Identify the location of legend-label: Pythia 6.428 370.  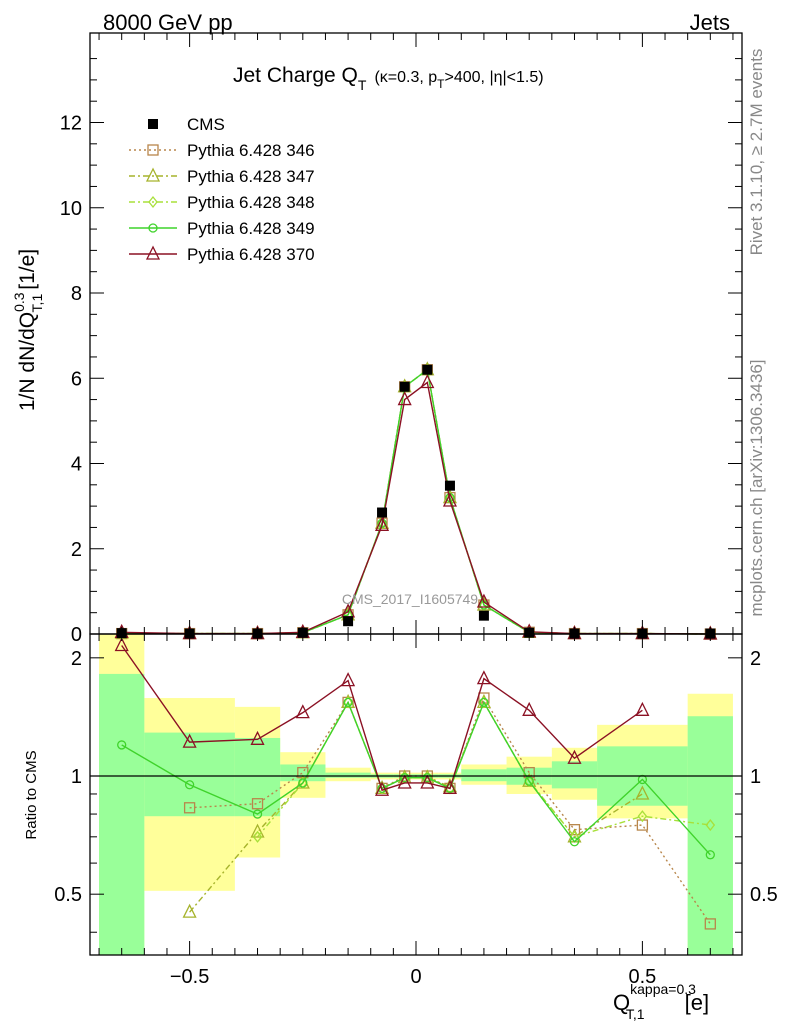
(251, 254).